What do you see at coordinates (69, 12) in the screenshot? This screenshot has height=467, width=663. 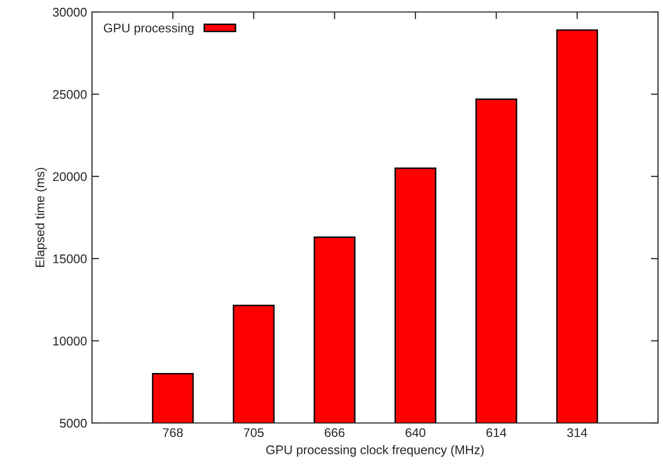 I see `y-tick-label: 30000` at bounding box center [69, 12].